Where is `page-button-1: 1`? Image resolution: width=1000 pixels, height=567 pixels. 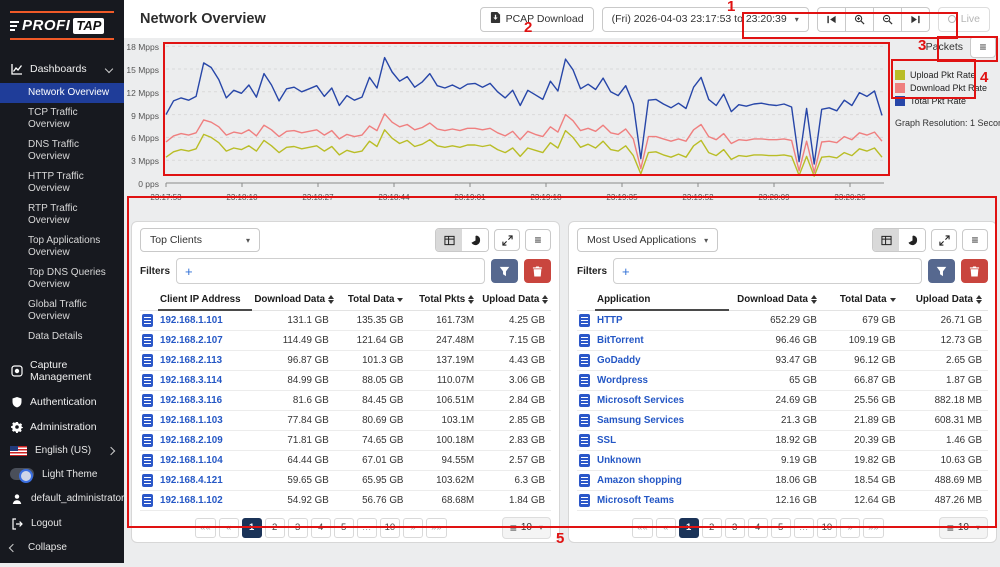
page-button-1: 1 is located at coordinates (688, 527).